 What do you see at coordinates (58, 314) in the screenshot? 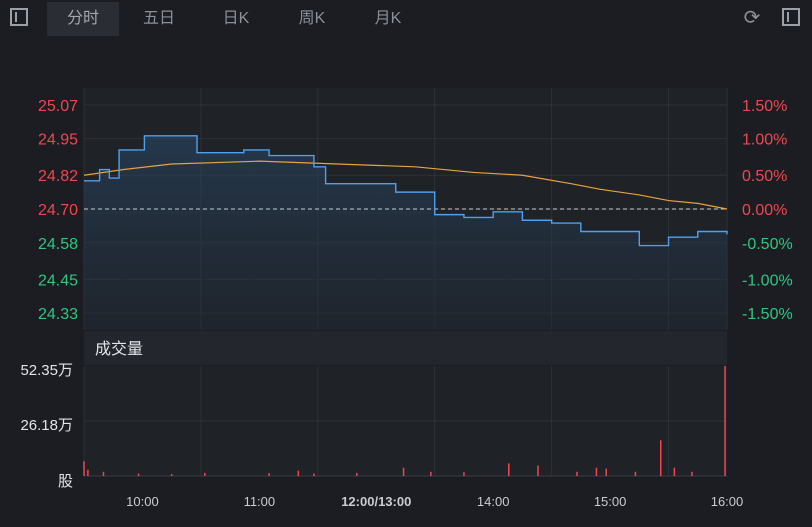
I see `price-tick-label: 24.33` at bounding box center [58, 314].